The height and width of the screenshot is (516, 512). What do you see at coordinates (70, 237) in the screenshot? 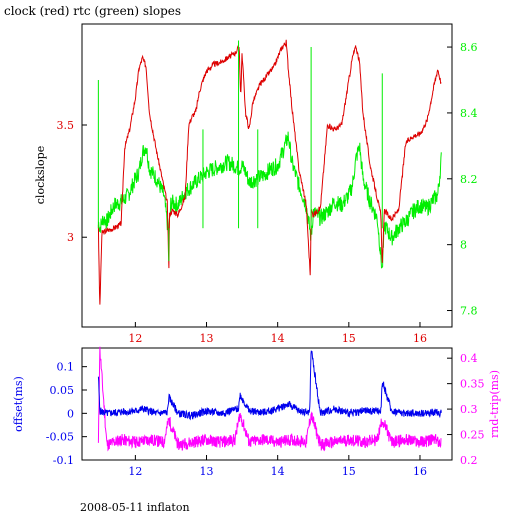
I see `top-y-tick-label: 3` at bounding box center [70, 237].